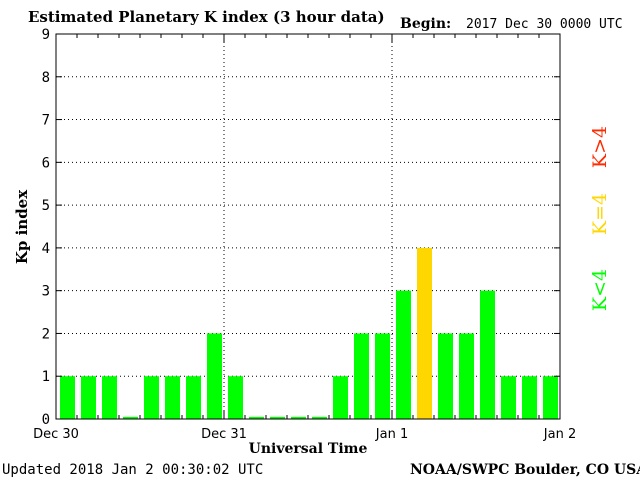  Describe the element at coordinates (391, 434) in the screenshot. I see `x-tick-label: Jan 1` at that location.